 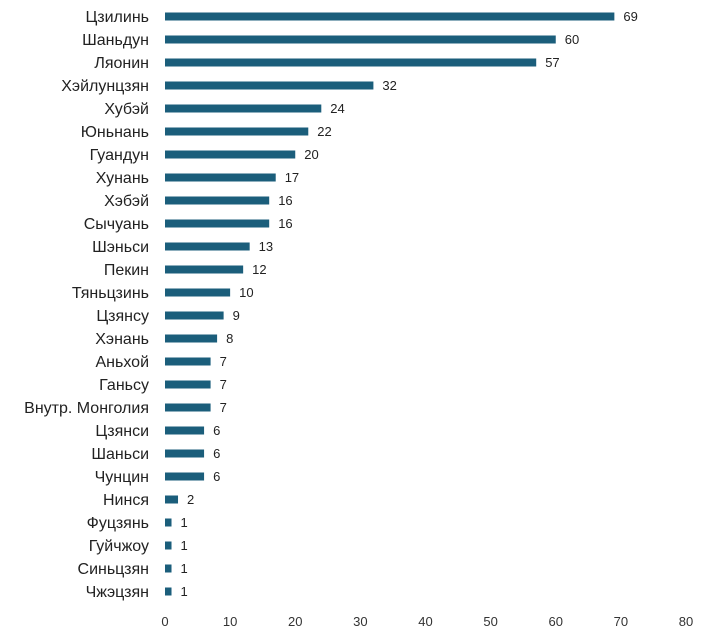 I want to click on category-label: Ганьсу, so click(x=124, y=385).